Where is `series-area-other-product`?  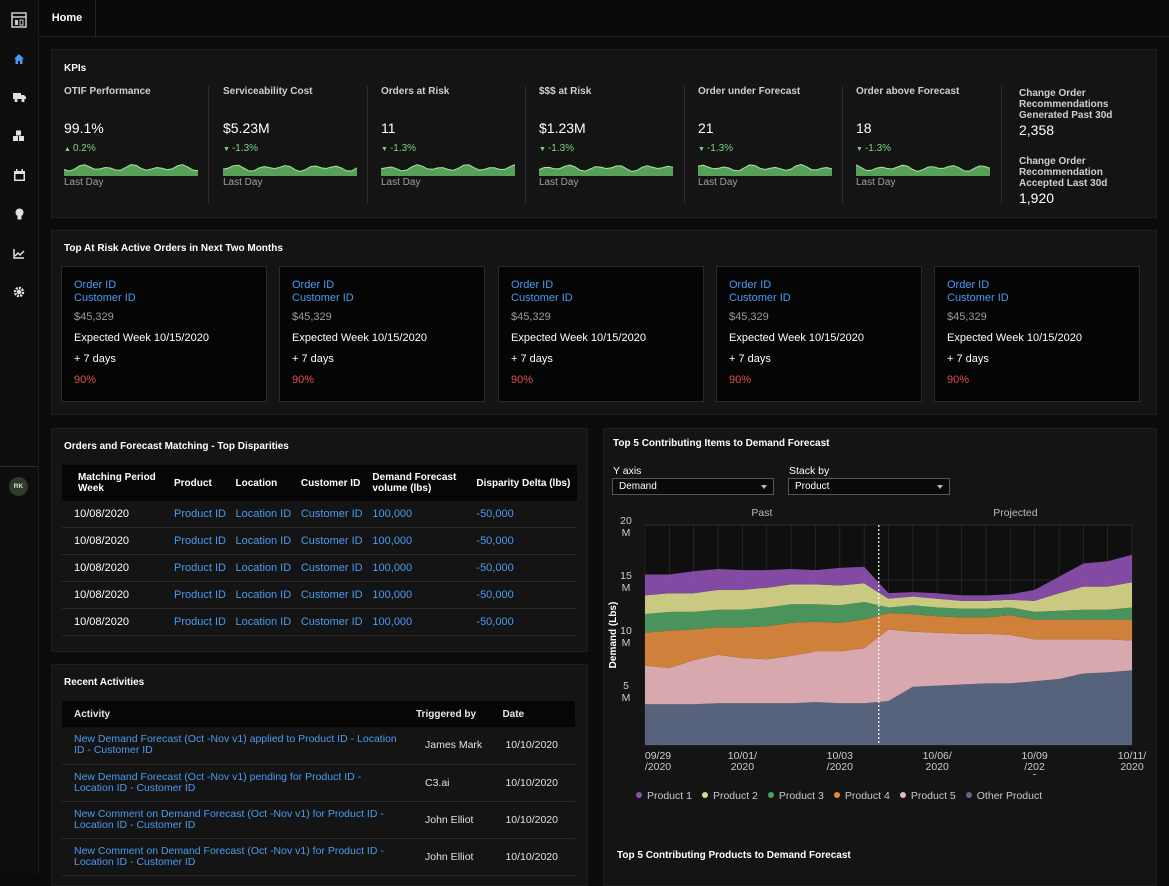
series-area-other-product is located at coordinates (888, 707).